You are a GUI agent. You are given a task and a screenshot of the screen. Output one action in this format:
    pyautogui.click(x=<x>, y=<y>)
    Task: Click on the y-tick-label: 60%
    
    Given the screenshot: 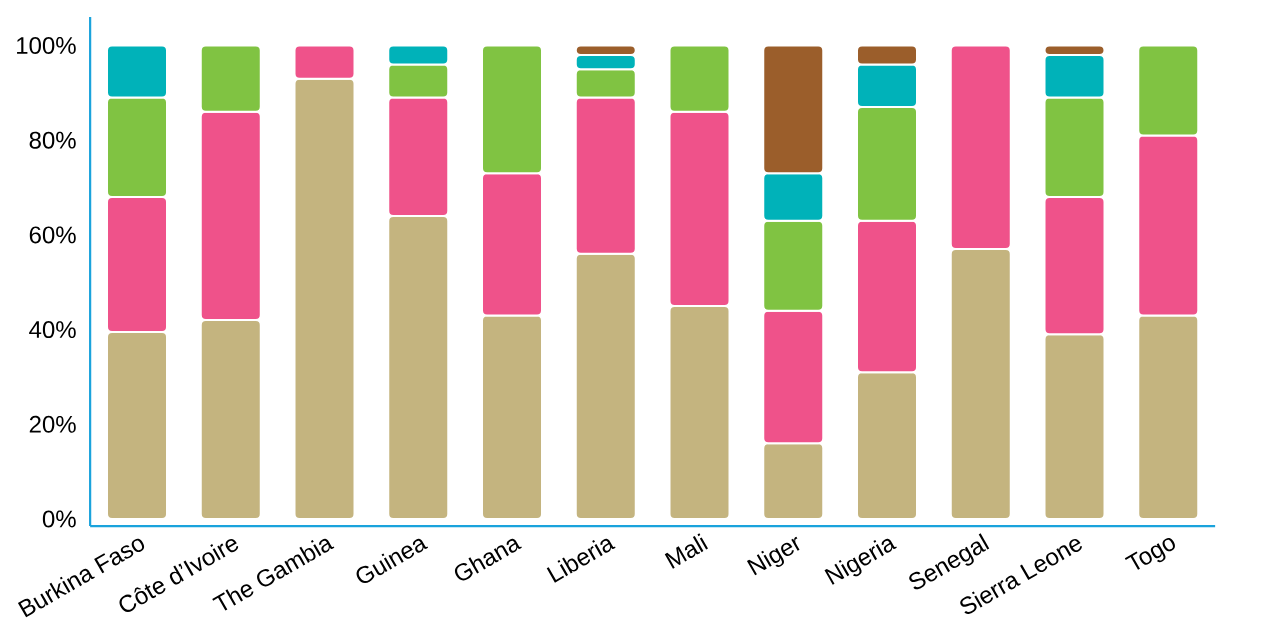 What is the action you would take?
    pyautogui.click(x=52, y=235)
    